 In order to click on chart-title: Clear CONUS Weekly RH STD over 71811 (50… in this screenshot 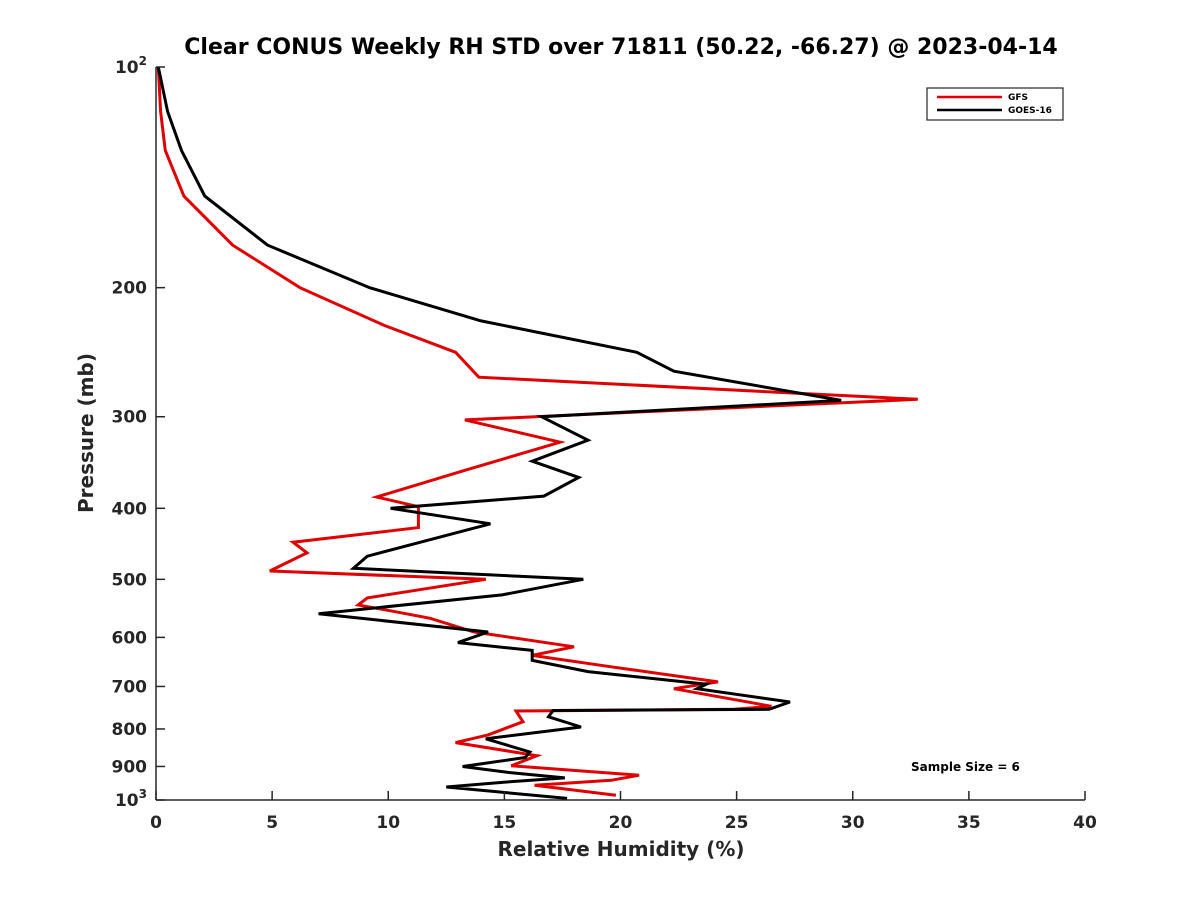, I will do `click(620, 47)`.